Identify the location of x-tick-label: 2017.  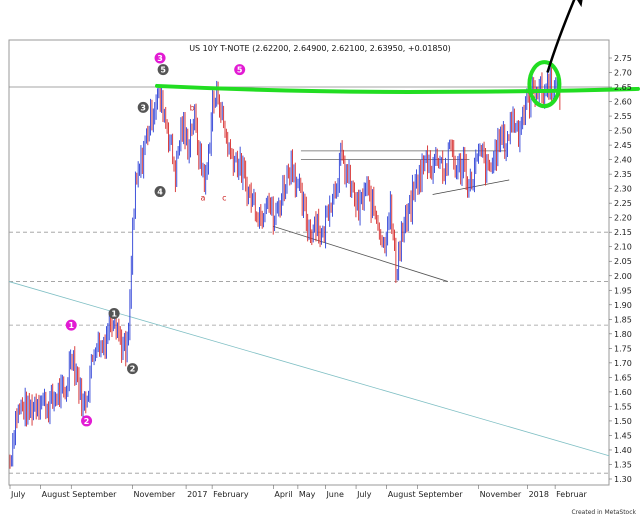
(197, 494).